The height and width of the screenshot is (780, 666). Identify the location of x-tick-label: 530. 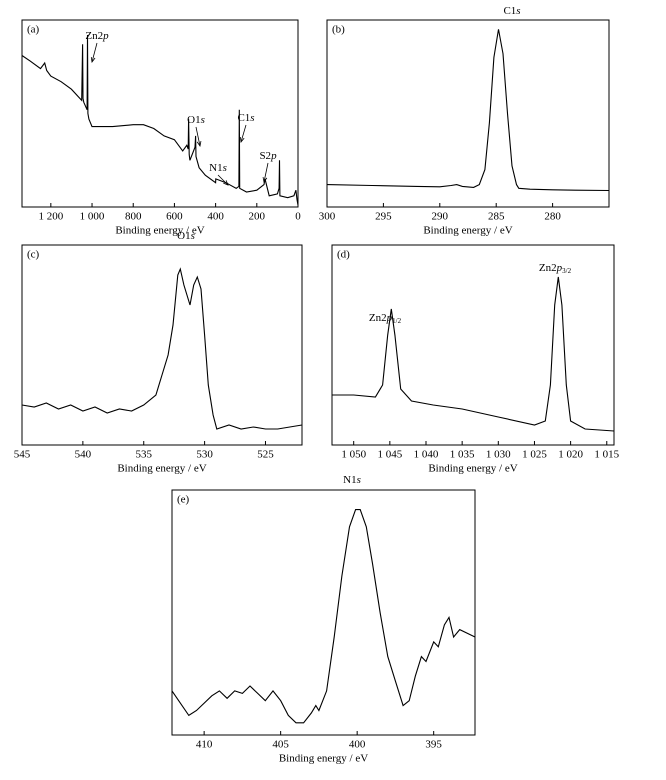
(204, 455).